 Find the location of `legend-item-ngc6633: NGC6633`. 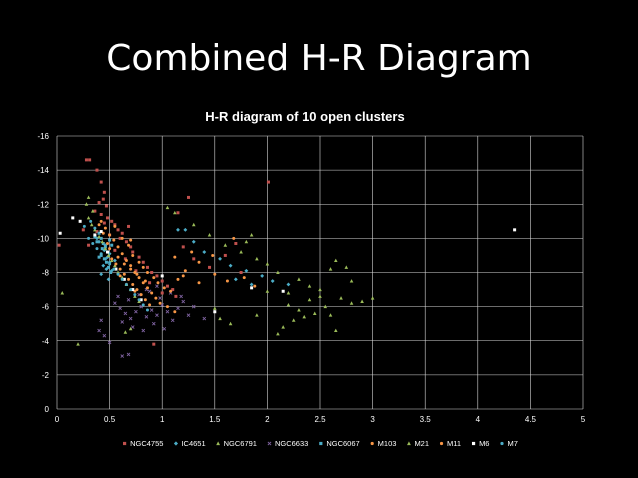

legend-item-ngc6633: NGC6633 is located at coordinates (287, 443).